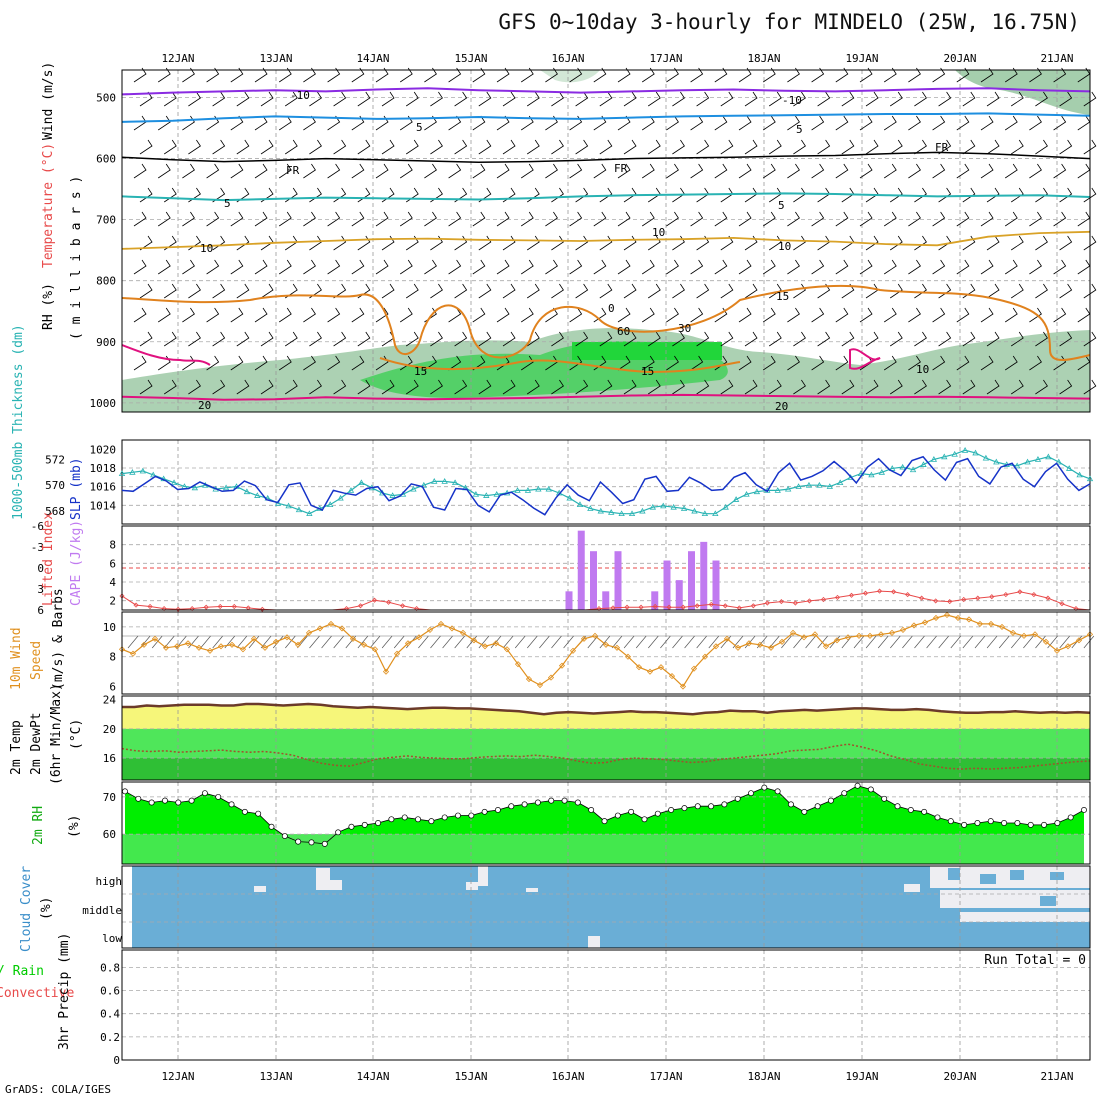 This screenshot has height=1100, width=1100. I want to click on date-tick-label: 12JAN, so click(177, 58).